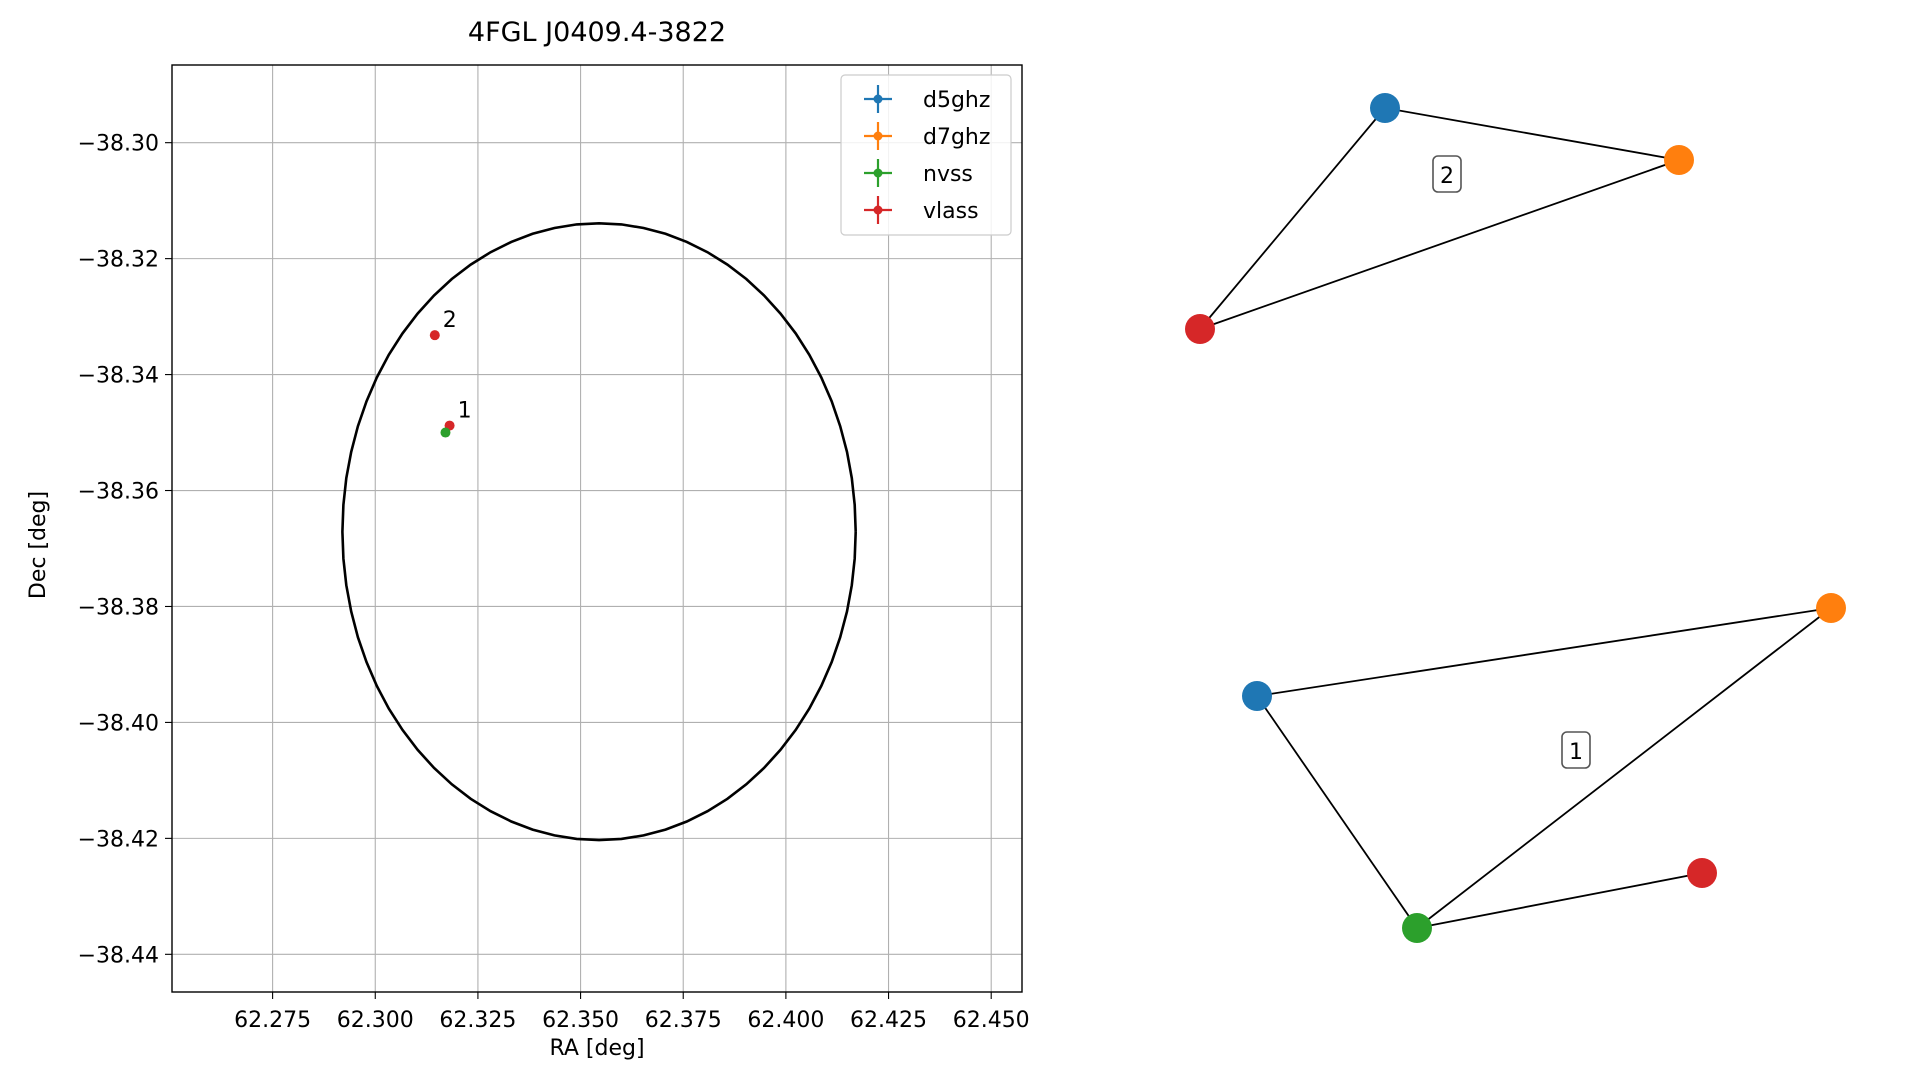 This screenshot has width=1919, height=1080. What do you see at coordinates (450, 320) in the screenshot?
I see `point-annotation: 2` at bounding box center [450, 320].